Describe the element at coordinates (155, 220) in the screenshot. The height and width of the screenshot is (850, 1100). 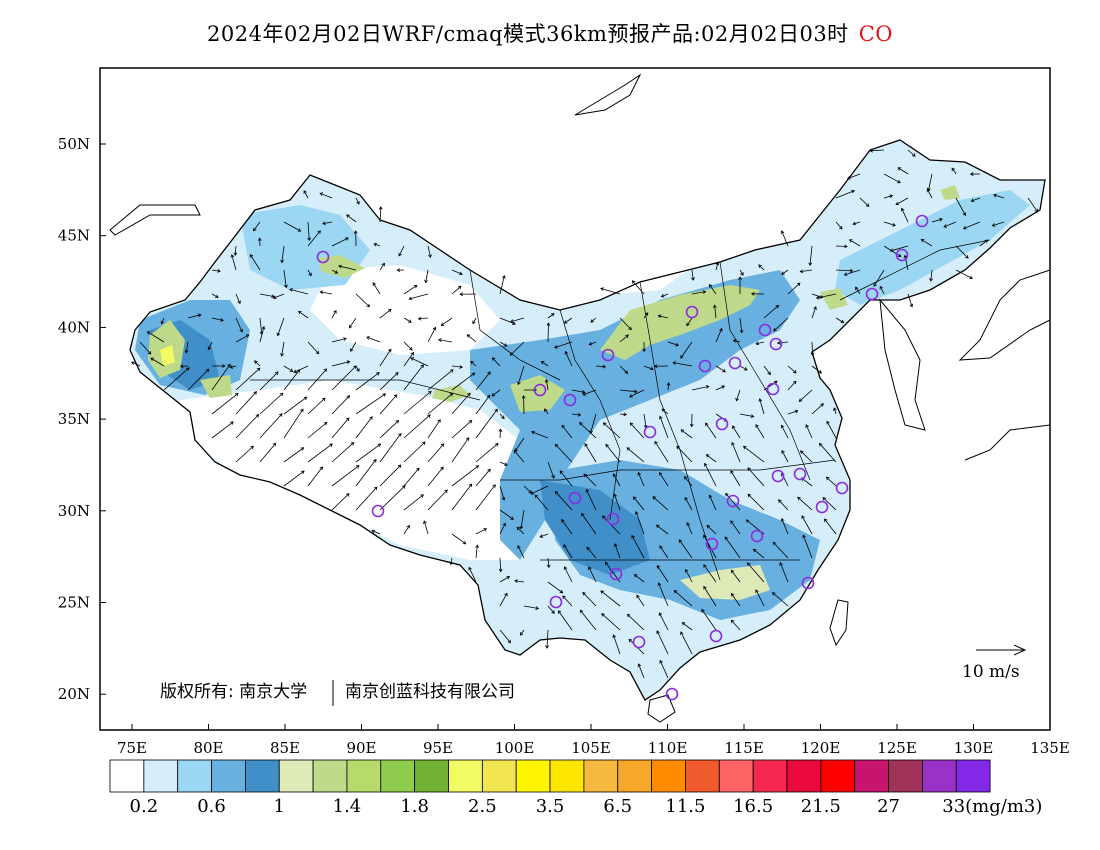
I see `lake-outline` at that location.